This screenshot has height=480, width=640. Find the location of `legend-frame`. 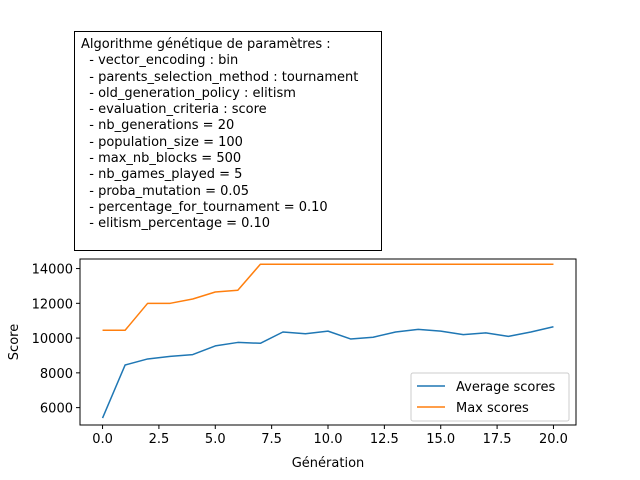

legend-frame is located at coordinates (490, 397).